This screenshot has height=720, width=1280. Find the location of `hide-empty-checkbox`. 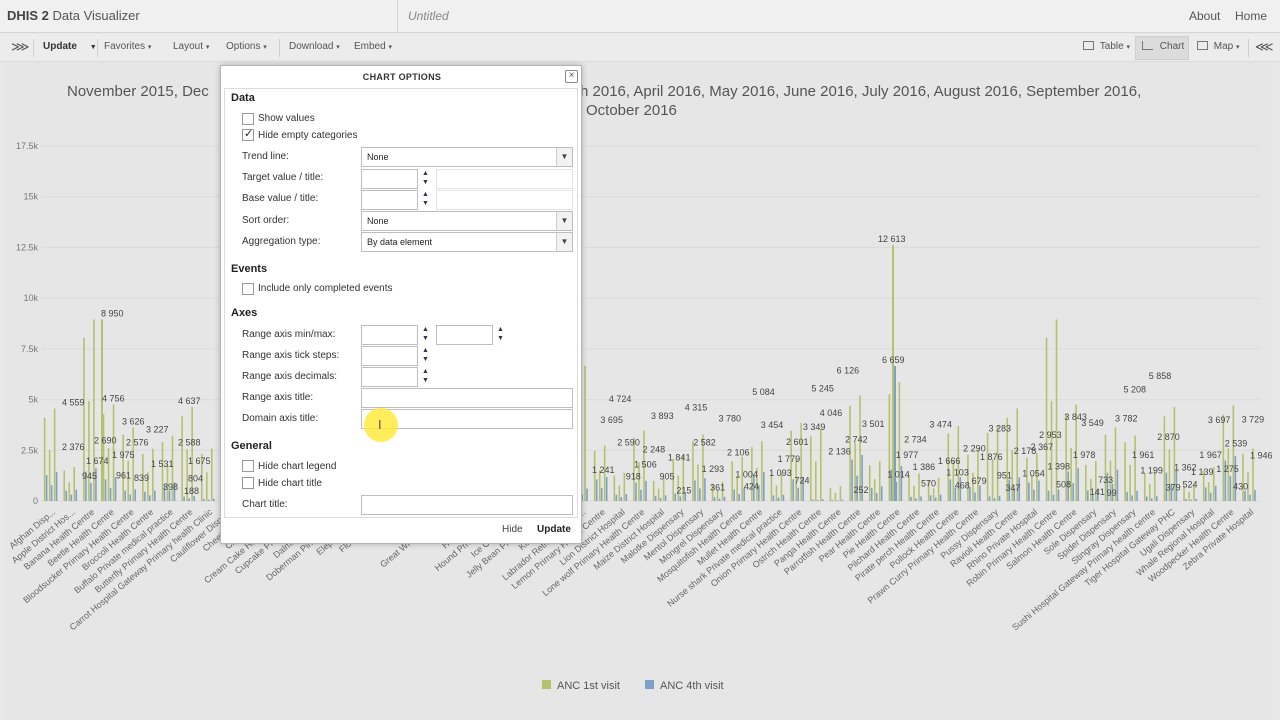

hide-empty-checkbox is located at coordinates (248, 134).